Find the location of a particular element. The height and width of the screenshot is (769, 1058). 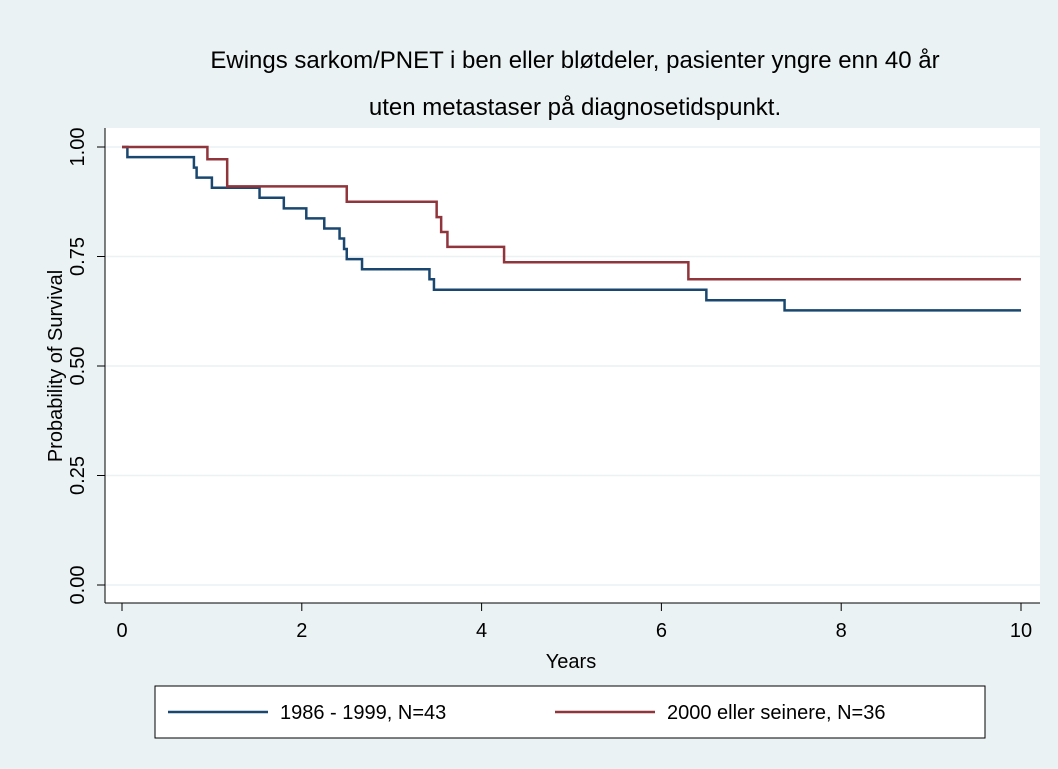

x-tick-label: 10 is located at coordinates (1021, 631).